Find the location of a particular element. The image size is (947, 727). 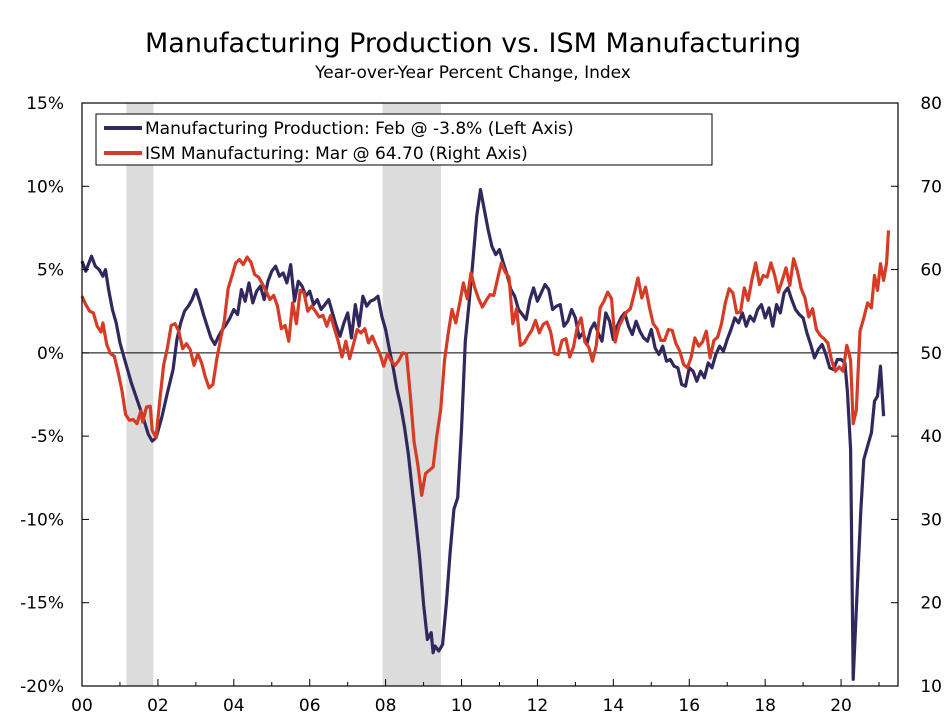

x-tick-label: 10 is located at coordinates (462, 706).